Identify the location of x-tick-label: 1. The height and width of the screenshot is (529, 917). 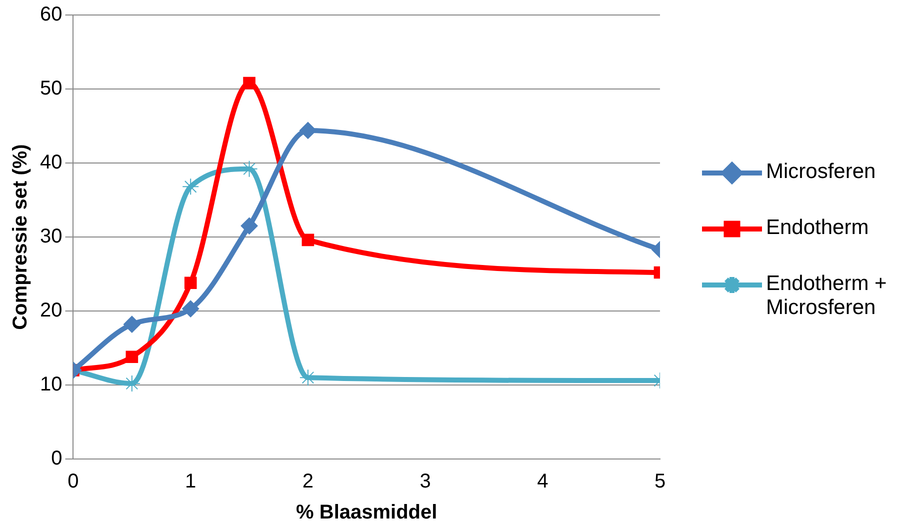
(190, 481).